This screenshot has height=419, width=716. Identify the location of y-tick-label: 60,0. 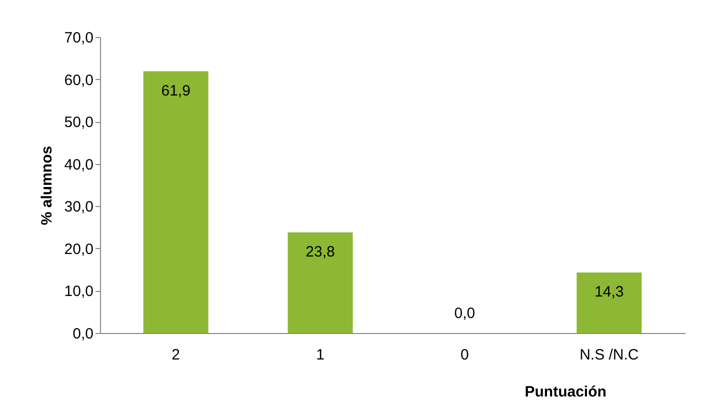
(79, 80).